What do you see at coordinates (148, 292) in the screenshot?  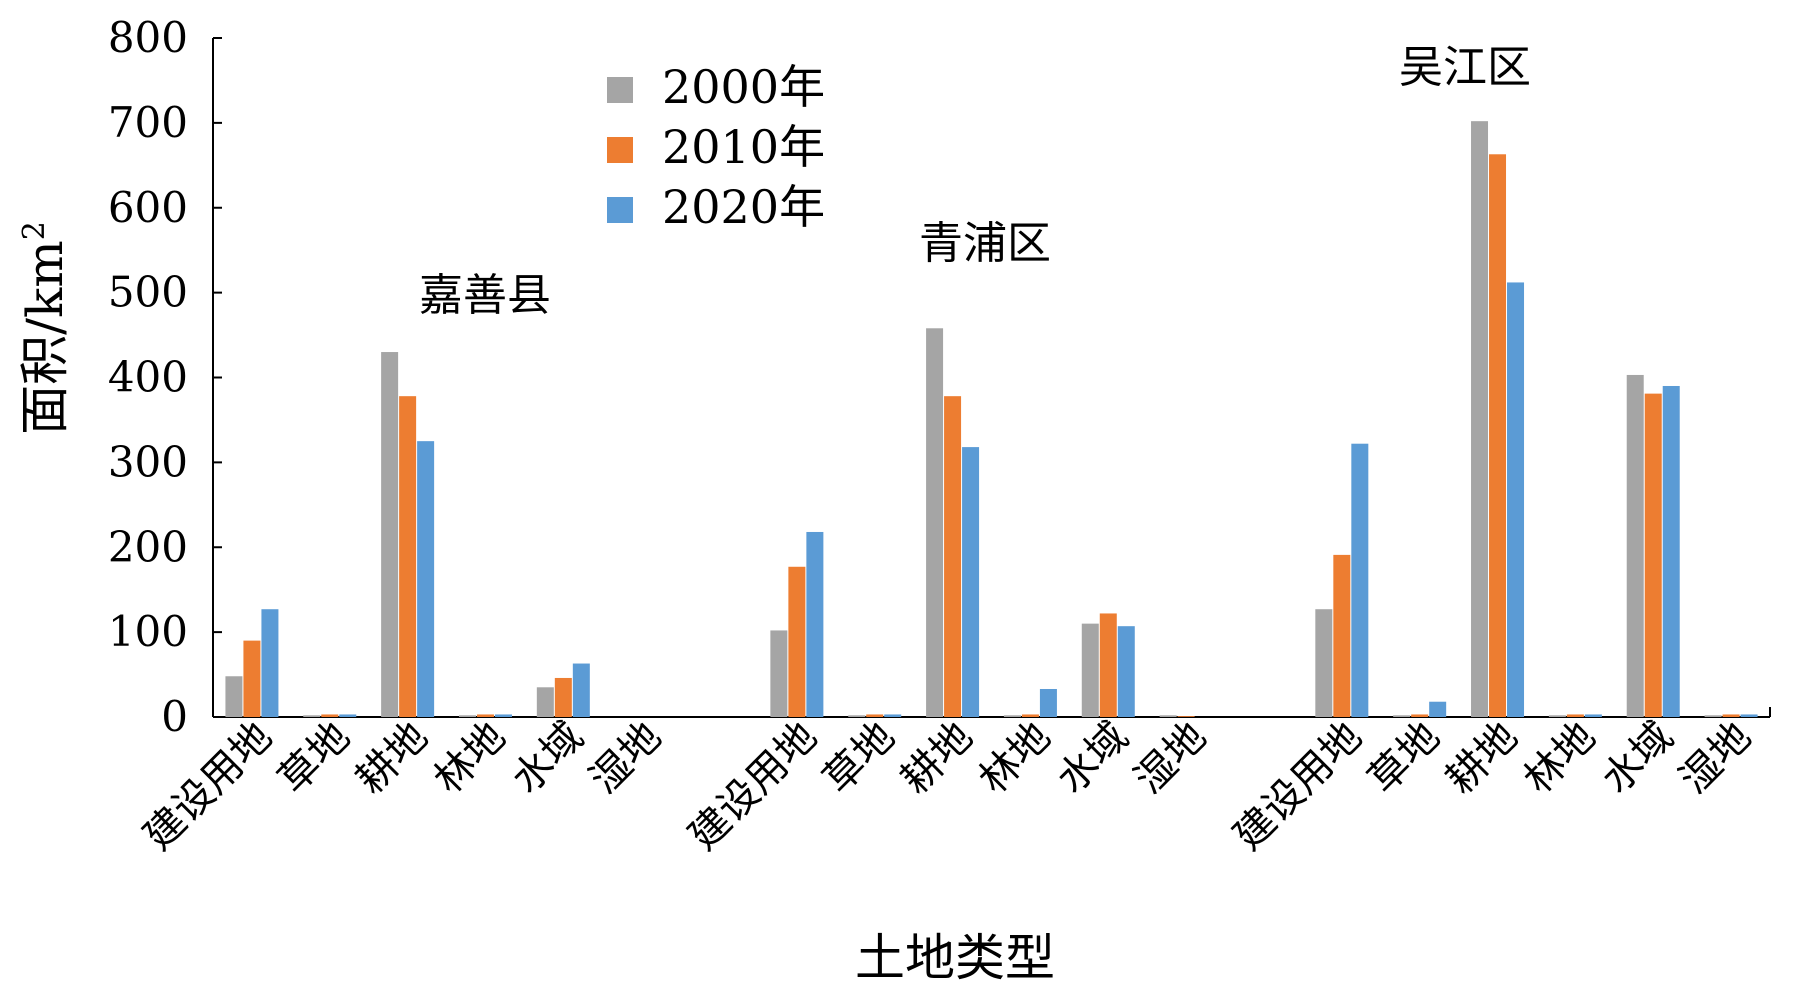 I see `y-tick-label: 500` at bounding box center [148, 292].